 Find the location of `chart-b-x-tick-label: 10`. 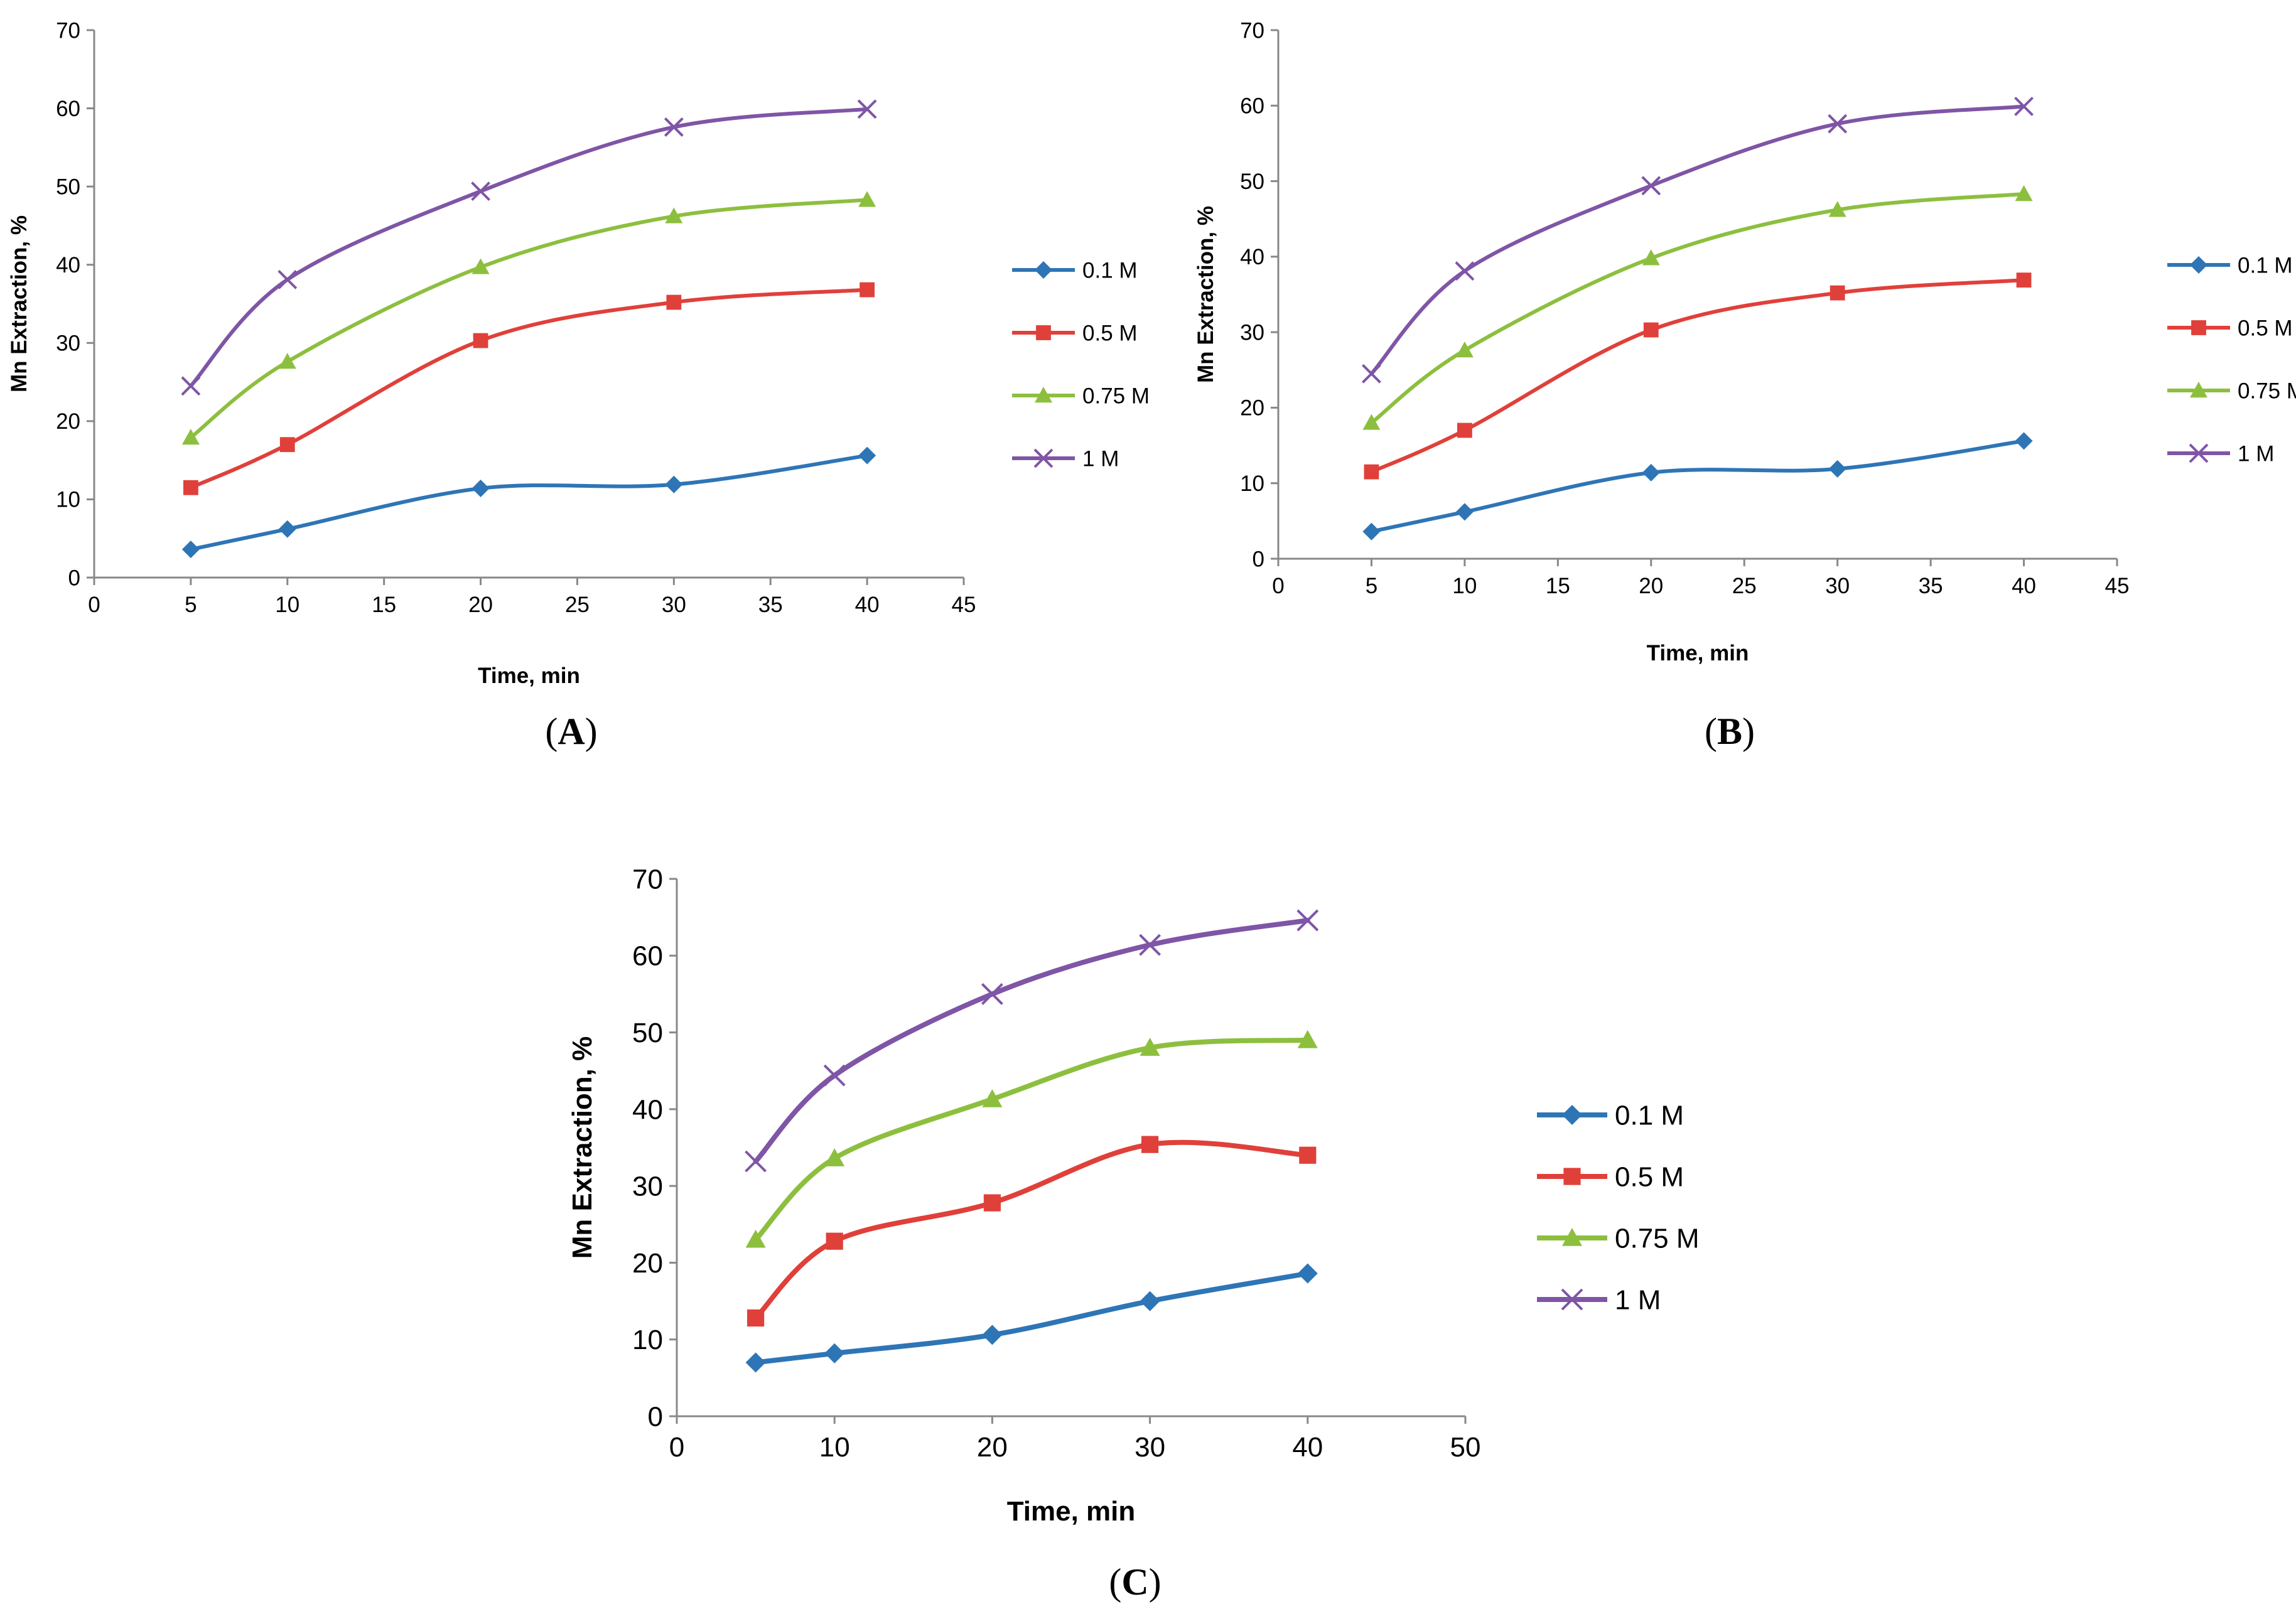

chart-b-x-tick-label: 10 is located at coordinates (1464, 586).